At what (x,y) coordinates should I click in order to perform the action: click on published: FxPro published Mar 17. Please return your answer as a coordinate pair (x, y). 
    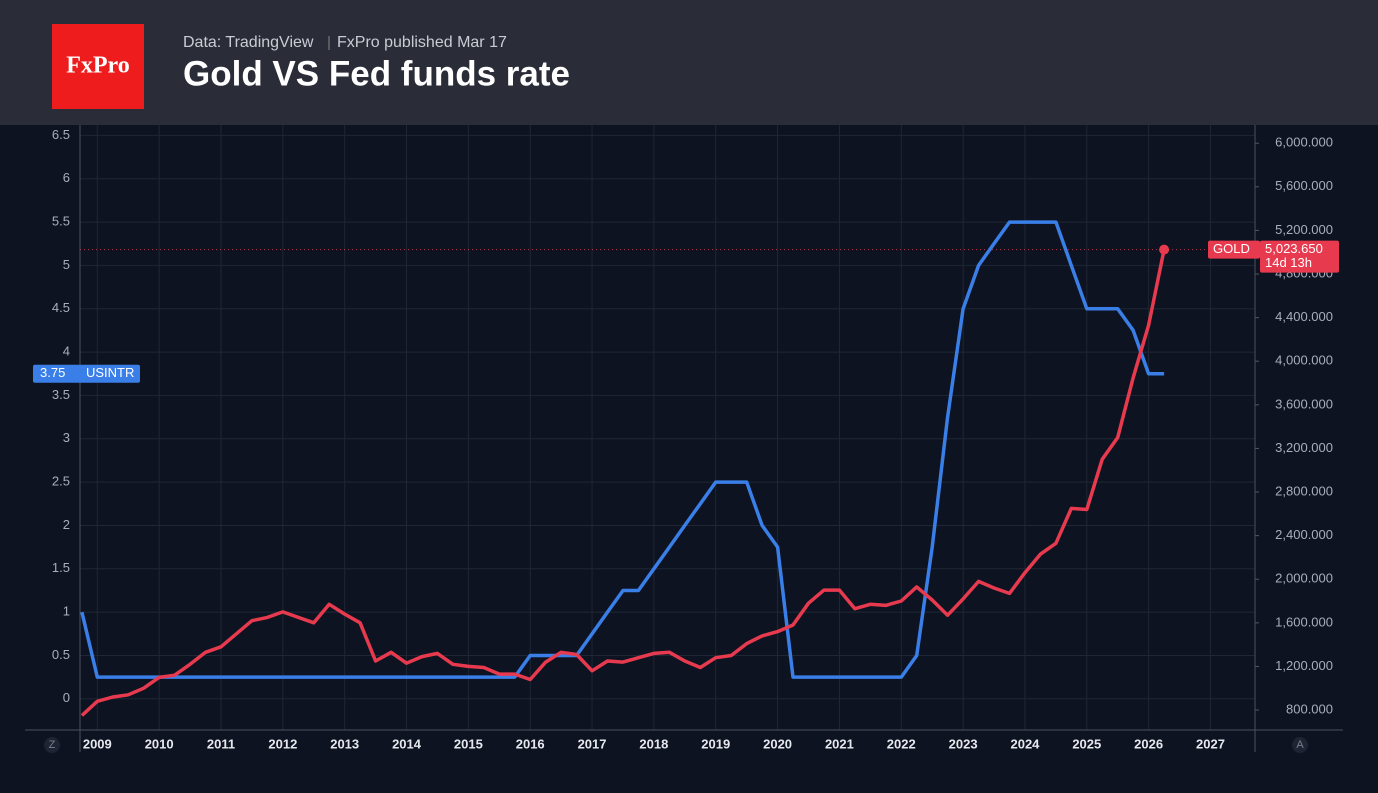
    Looking at the image, I should click on (422, 42).